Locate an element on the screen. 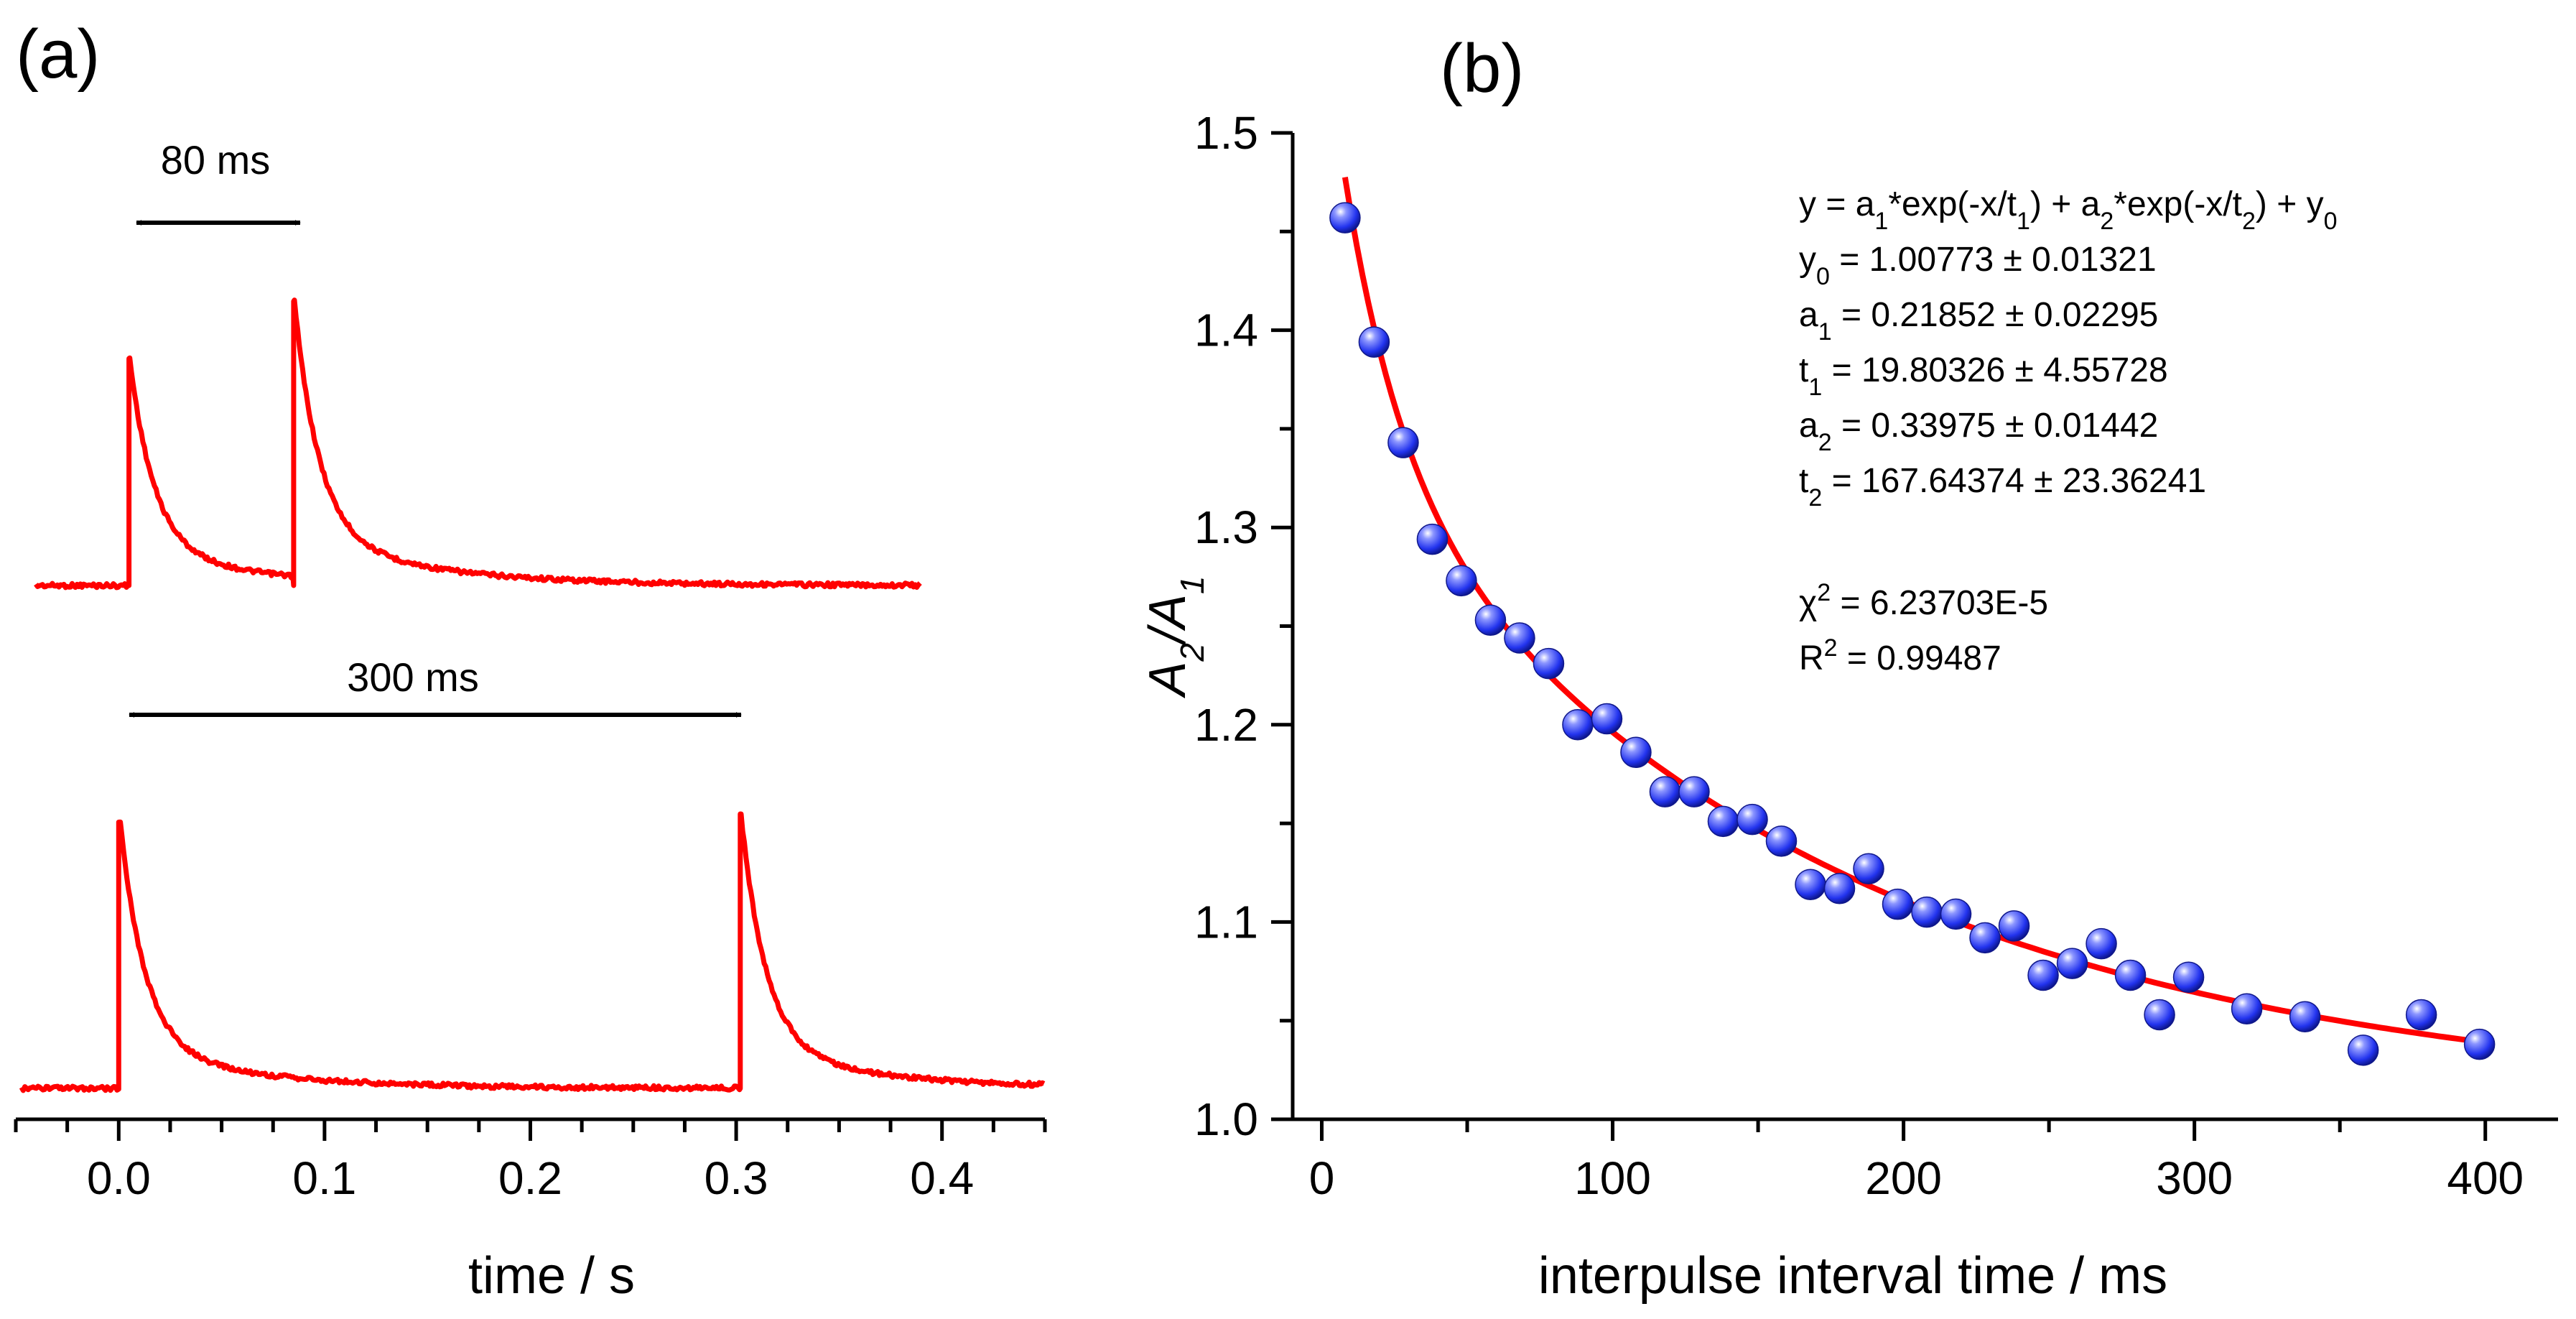 The image size is (2576, 1319). x-tick-label: 0 is located at coordinates (1322, 1178).